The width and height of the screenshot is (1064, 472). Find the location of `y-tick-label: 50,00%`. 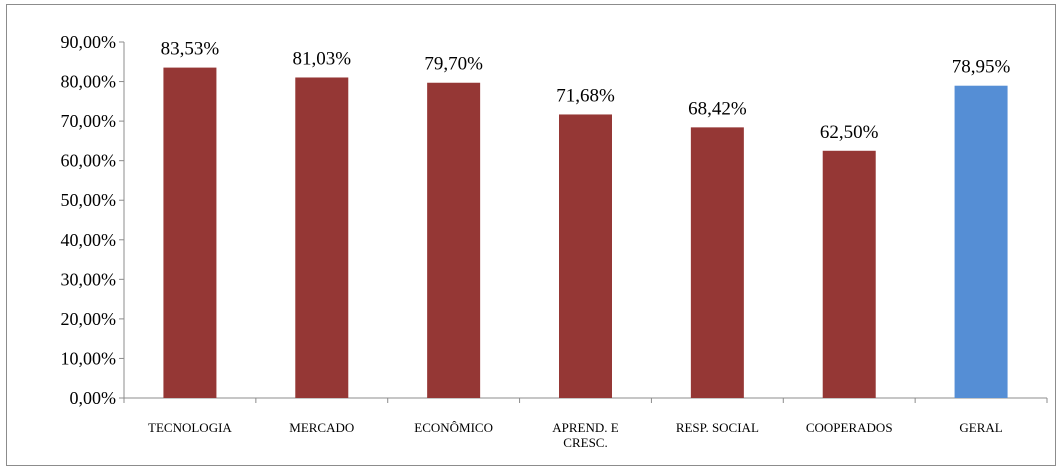

y-tick-label: 50,00% is located at coordinates (89, 200).